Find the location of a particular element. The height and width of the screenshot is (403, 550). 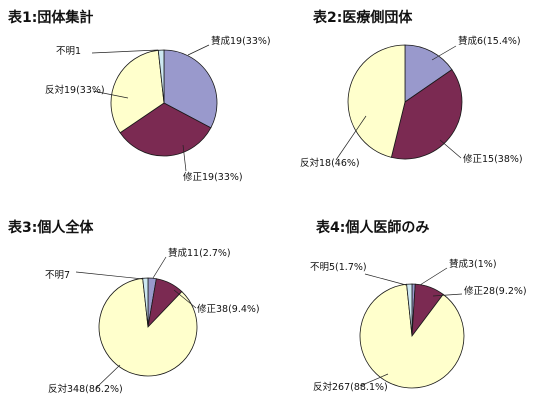

slice-label: 修正38(9.4%) is located at coordinates (228, 309).